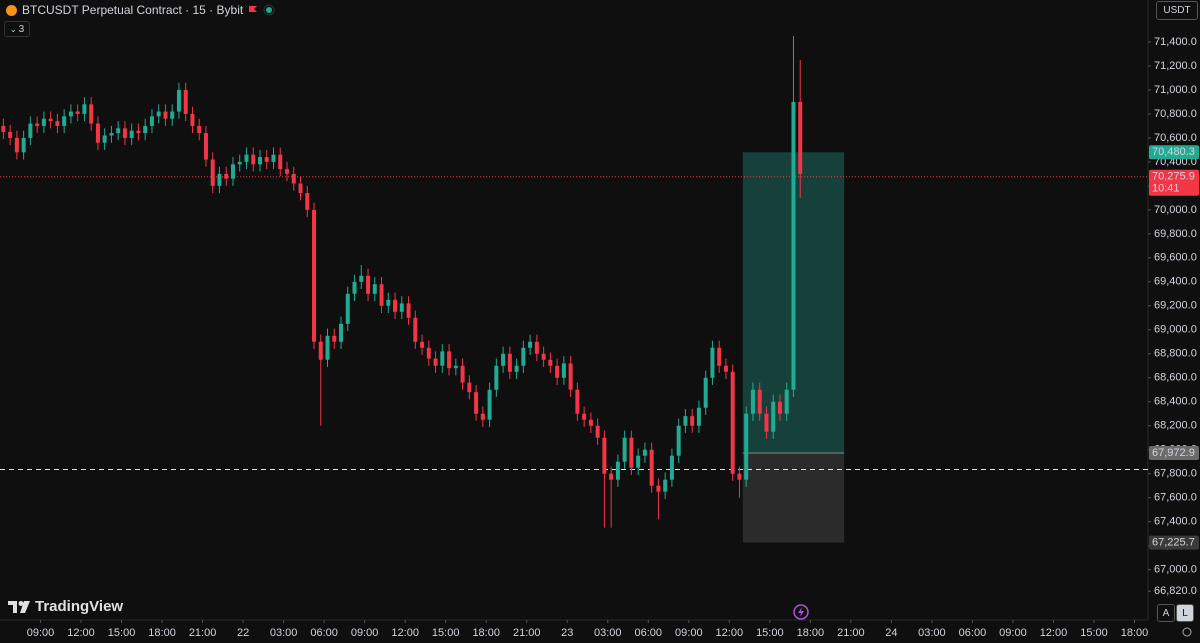 This screenshot has height=643, width=1200. I want to click on y-tick-label: 68,400.0, so click(1175, 402).